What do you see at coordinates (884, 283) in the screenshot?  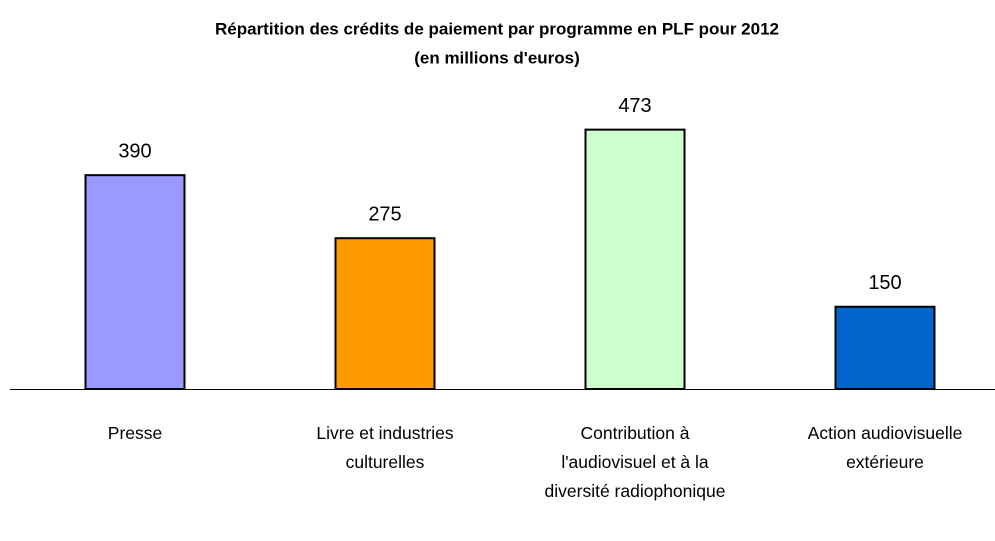 I see `value-label: 150` at bounding box center [884, 283].